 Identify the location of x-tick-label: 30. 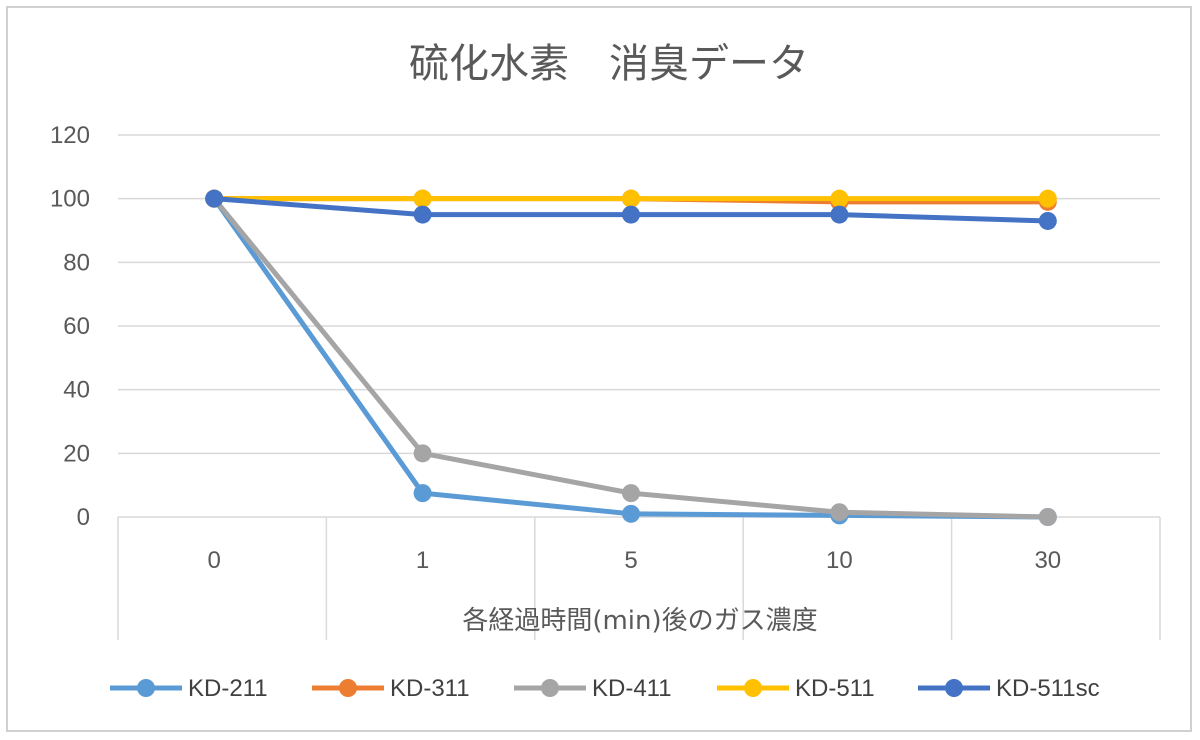
(1047, 560).